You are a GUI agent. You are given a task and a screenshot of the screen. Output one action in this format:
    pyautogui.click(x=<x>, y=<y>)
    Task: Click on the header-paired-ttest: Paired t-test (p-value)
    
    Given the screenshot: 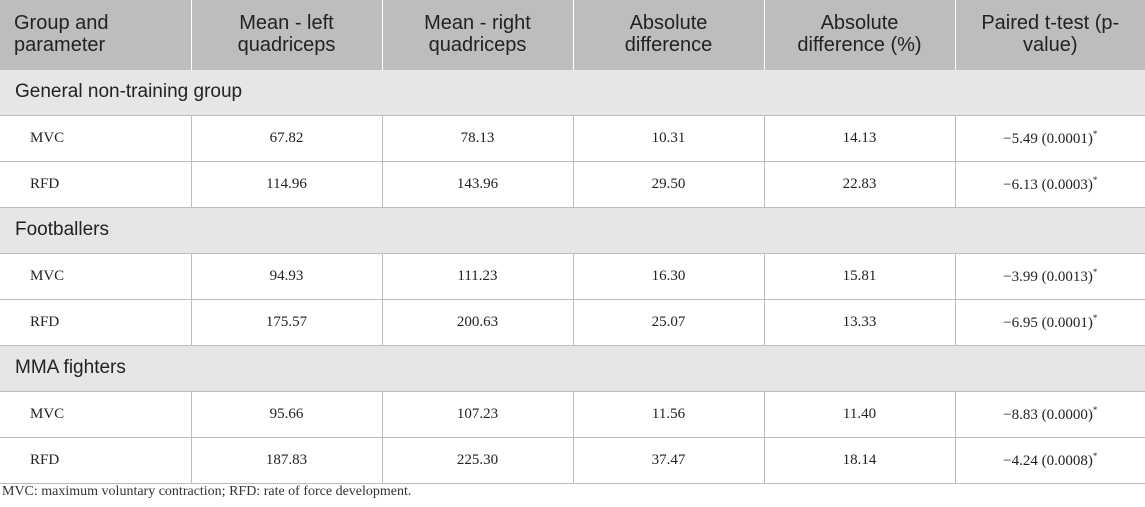 What is the action you would take?
    pyautogui.click(x=1050, y=34)
    